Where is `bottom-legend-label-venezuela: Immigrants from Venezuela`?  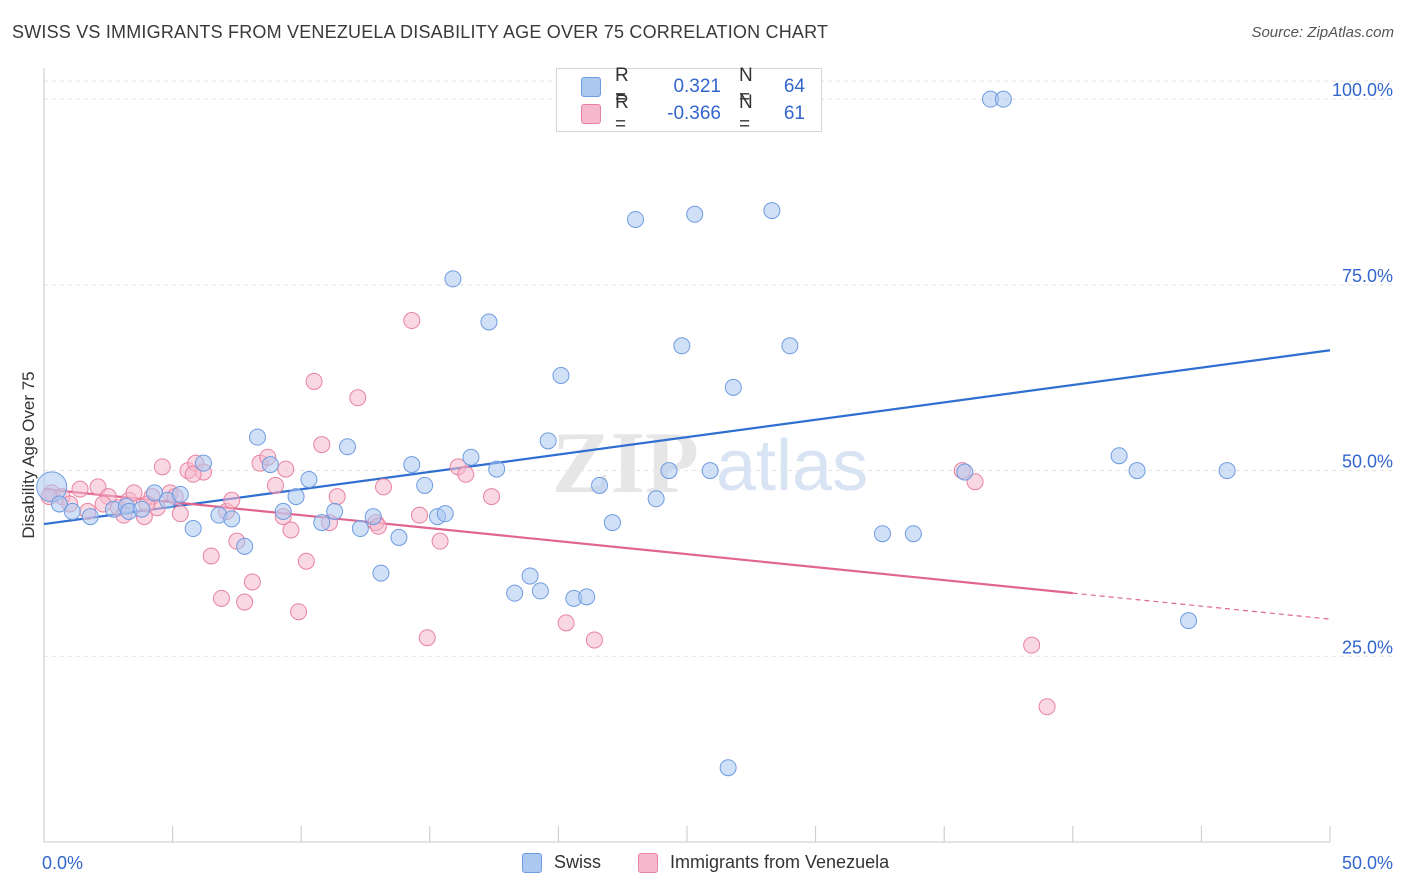
bottom-legend-label-venezuela: Immigrants from Venezuela is located at coordinates (780, 862).